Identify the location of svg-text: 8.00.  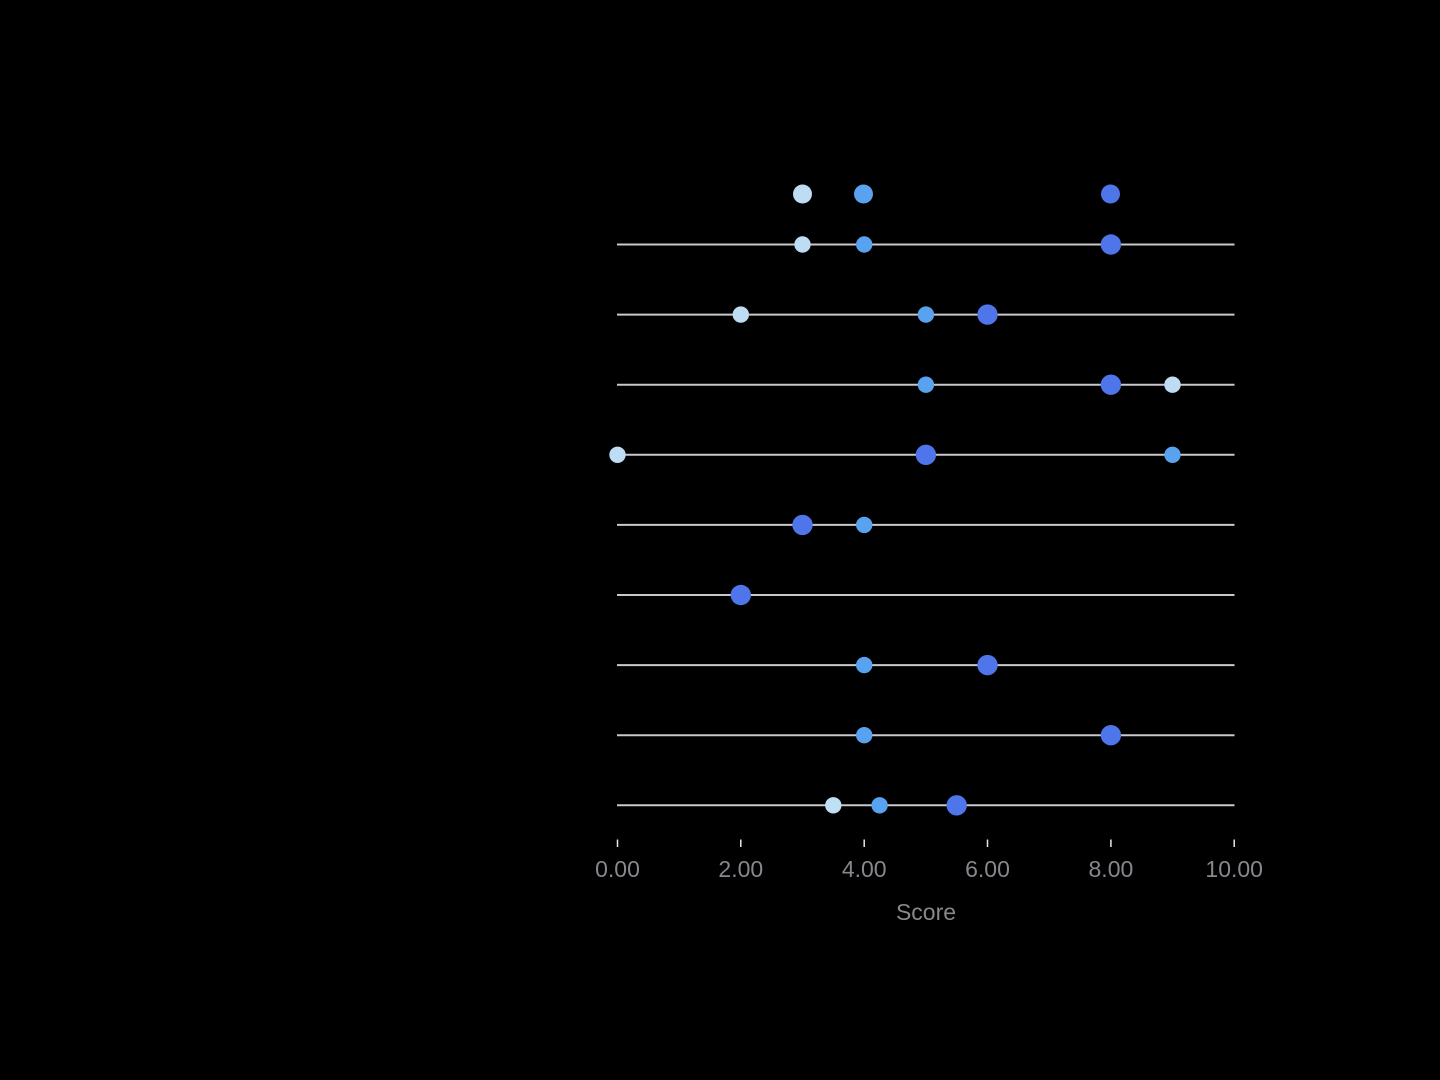
(1111, 869).